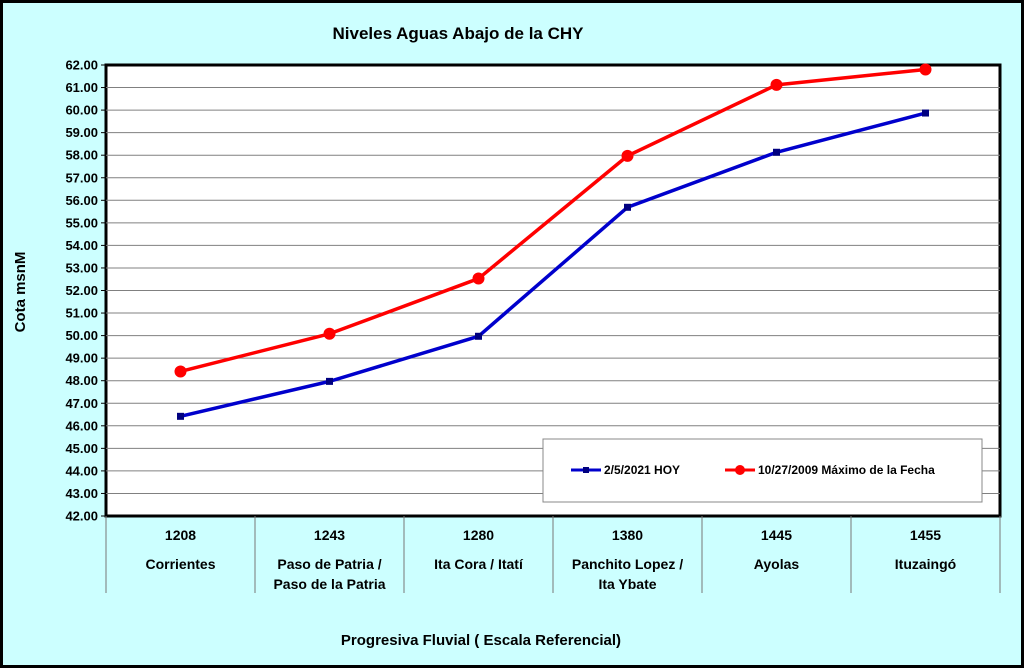 The image size is (1024, 671). I want to click on chart-title: Niveles Aguas Abajo de la CHY, so click(459, 33).